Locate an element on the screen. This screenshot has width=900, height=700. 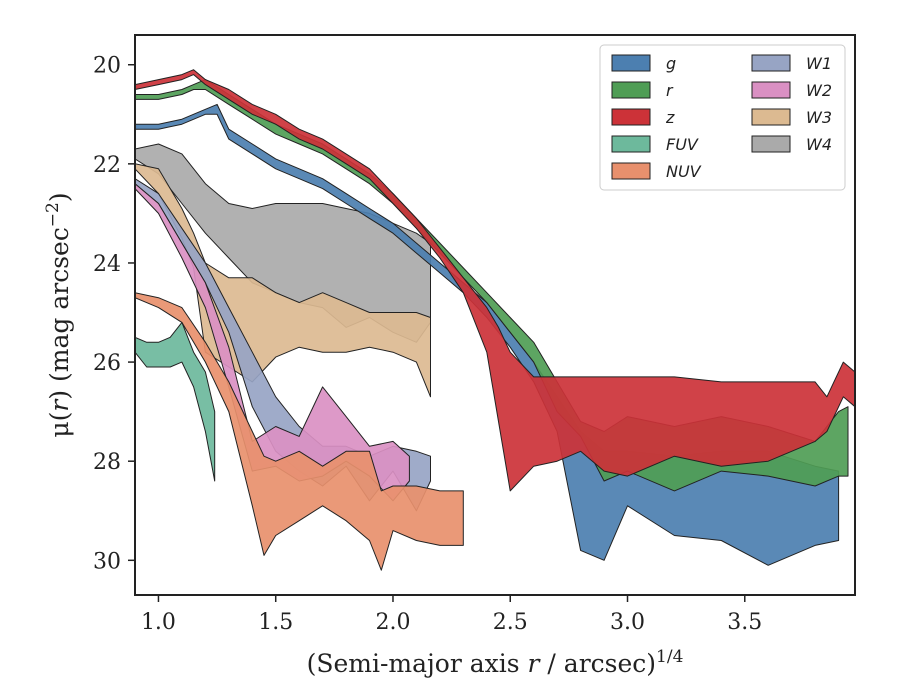
legend-label-nuv: NUV is located at coordinates (684, 171).